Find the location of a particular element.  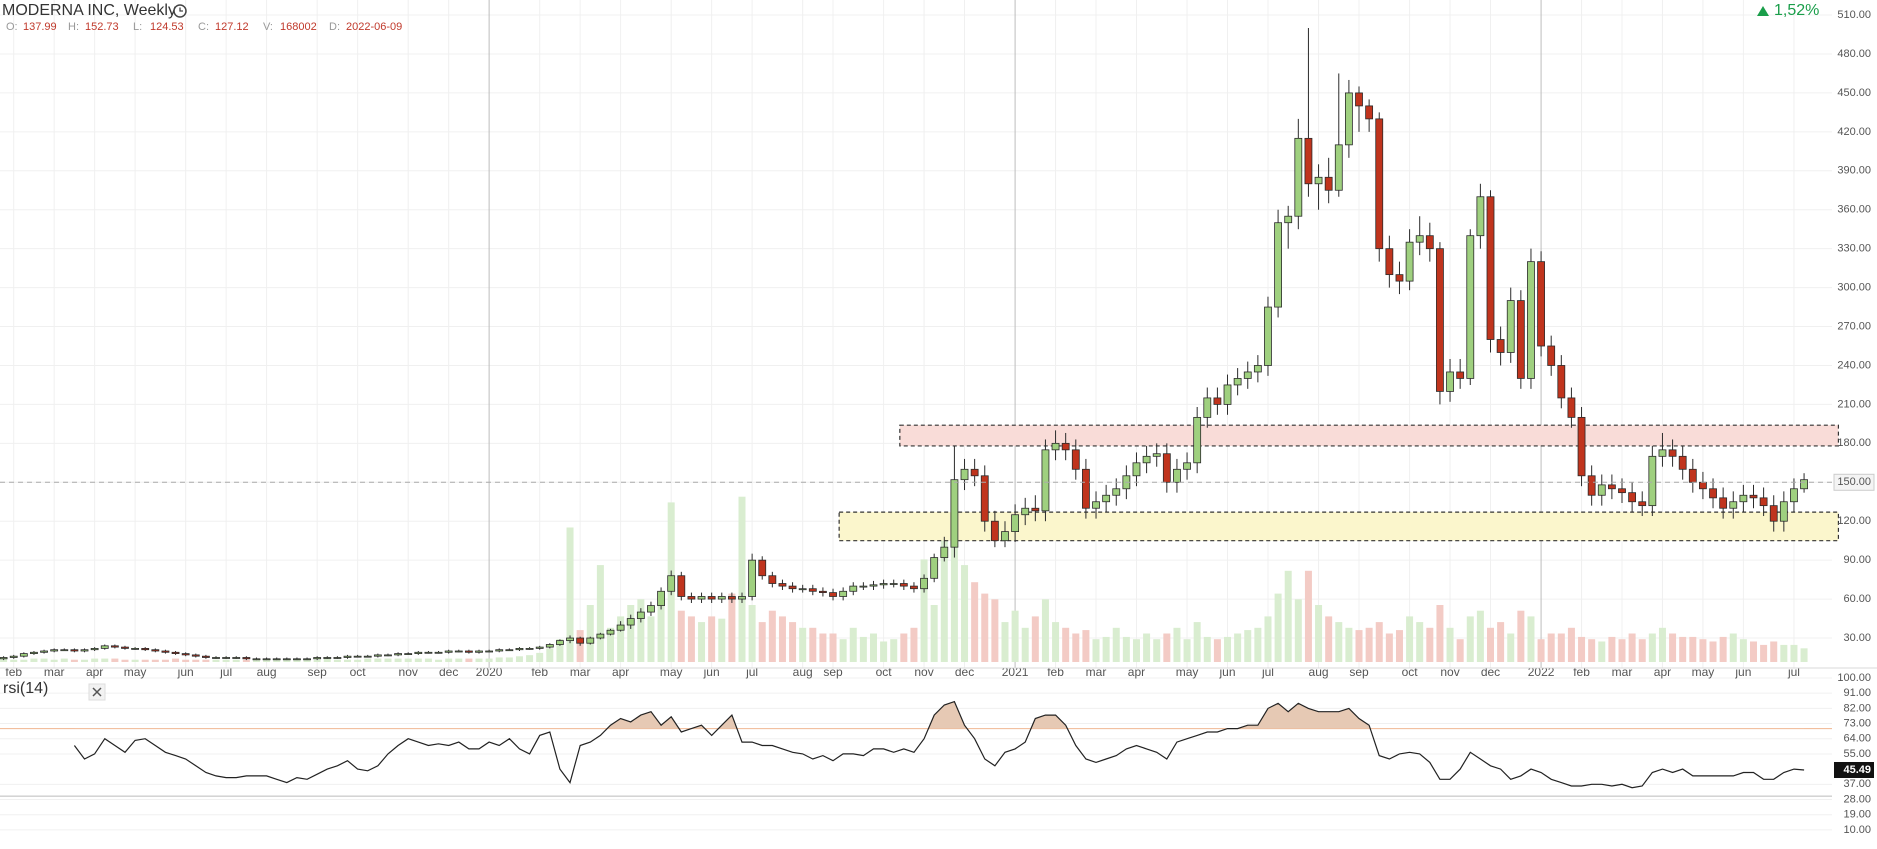

y-tick-label: 30.00 is located at coordinates (1857, 638).